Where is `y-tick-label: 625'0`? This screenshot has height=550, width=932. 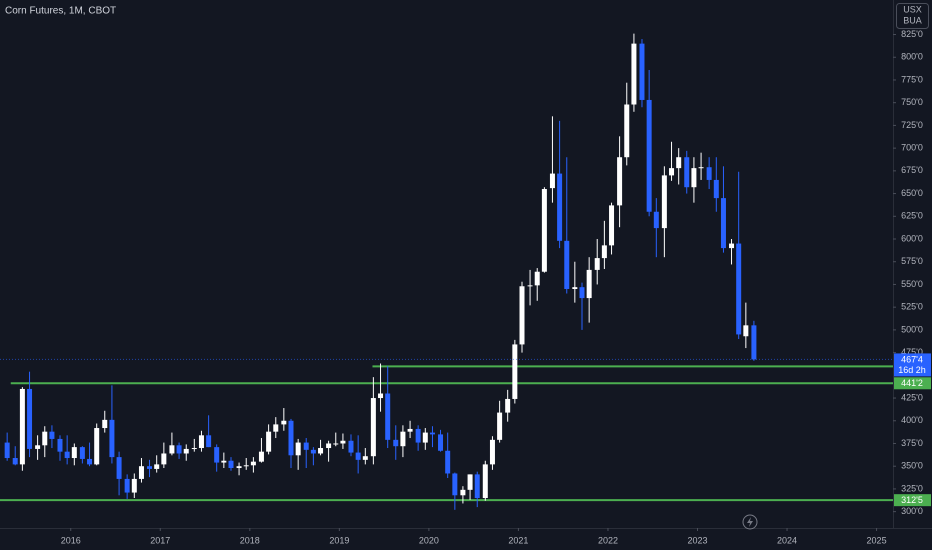 y-tick-label: 625'0 is located at coordinates (912, 216).